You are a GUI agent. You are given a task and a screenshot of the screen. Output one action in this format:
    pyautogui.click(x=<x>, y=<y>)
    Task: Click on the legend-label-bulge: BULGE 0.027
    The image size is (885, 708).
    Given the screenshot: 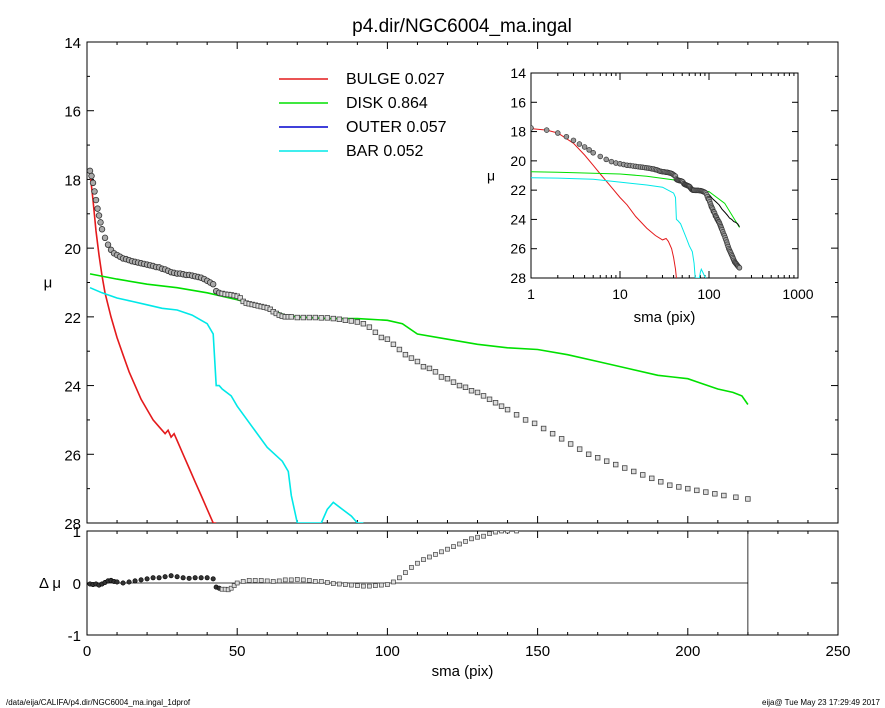 What is the action you would take?
    pyautogui.click(x=395, y=79)
    